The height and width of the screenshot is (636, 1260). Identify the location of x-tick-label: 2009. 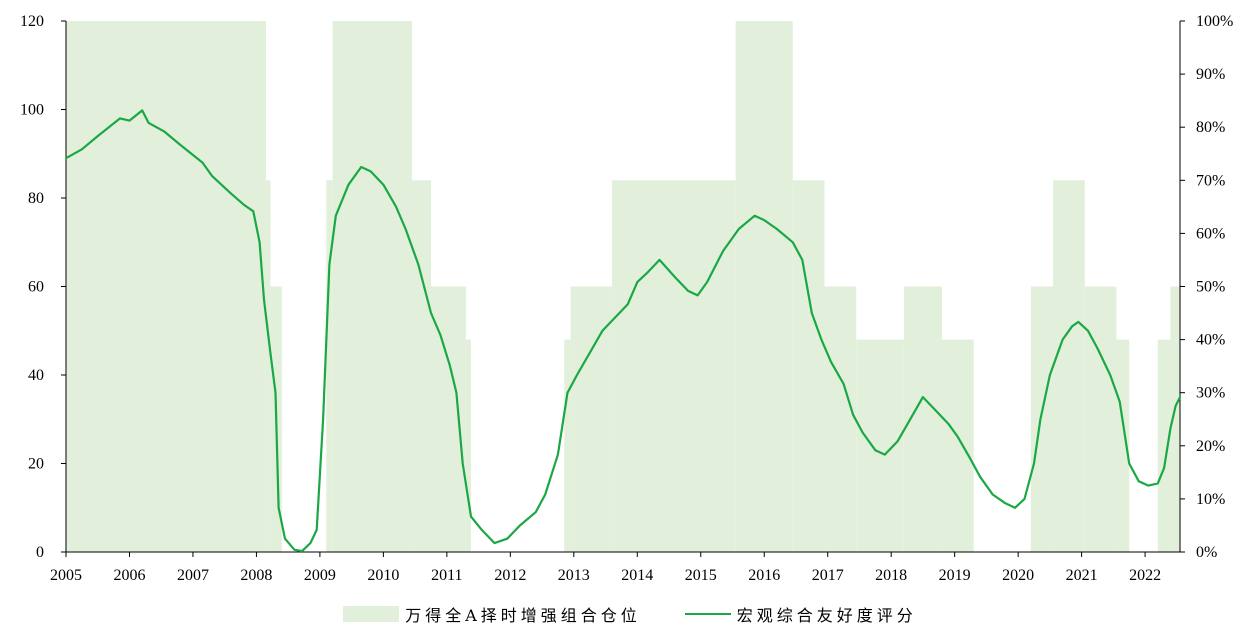
(320, 575).